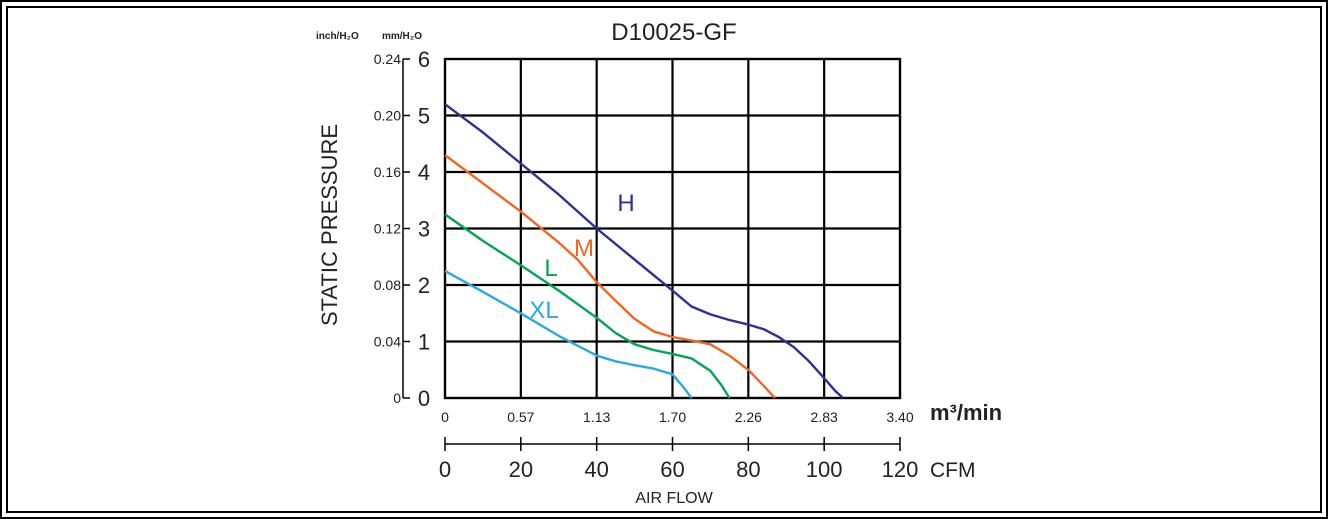  What do you see at coordinates (596, 469) in the screenshot?
I see `x-tick-label-cfm: 40` at bounding box center [596, 469].